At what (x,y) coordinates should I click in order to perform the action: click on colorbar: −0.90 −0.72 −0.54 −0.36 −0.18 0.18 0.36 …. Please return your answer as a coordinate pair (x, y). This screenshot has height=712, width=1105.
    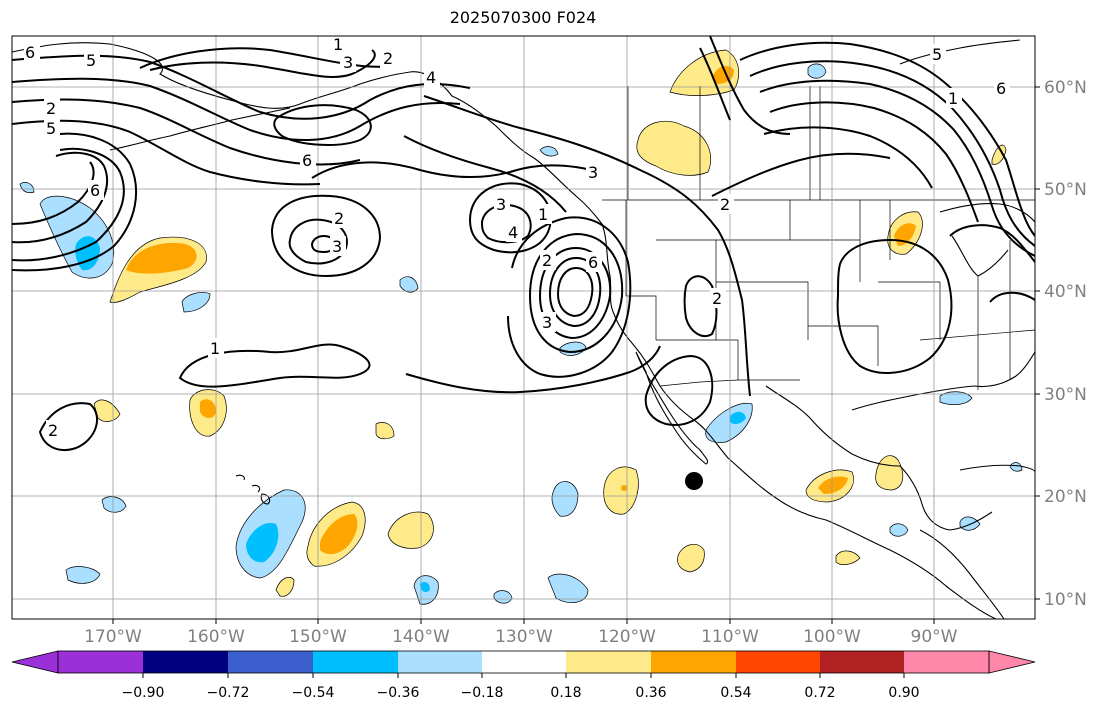
    Looking at the image, I should click on (523, 675).